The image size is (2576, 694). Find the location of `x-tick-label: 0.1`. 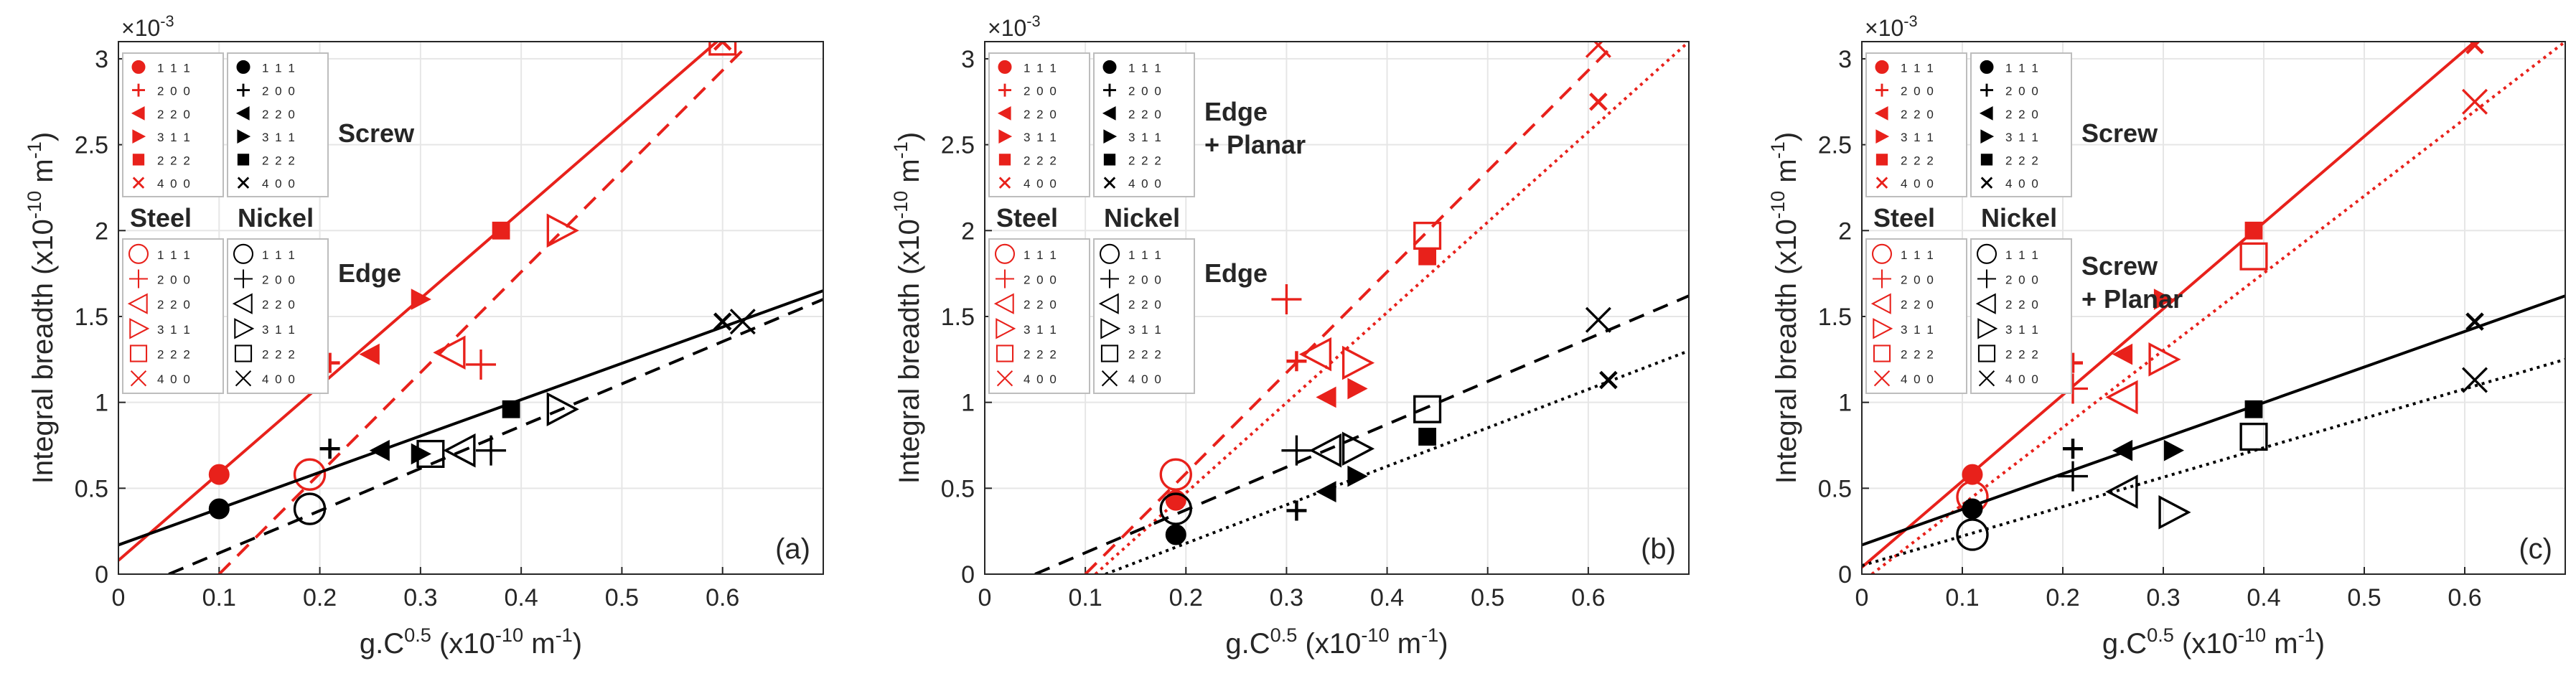

x-tick-label: 0.1 is located at coordinates (219, 597).